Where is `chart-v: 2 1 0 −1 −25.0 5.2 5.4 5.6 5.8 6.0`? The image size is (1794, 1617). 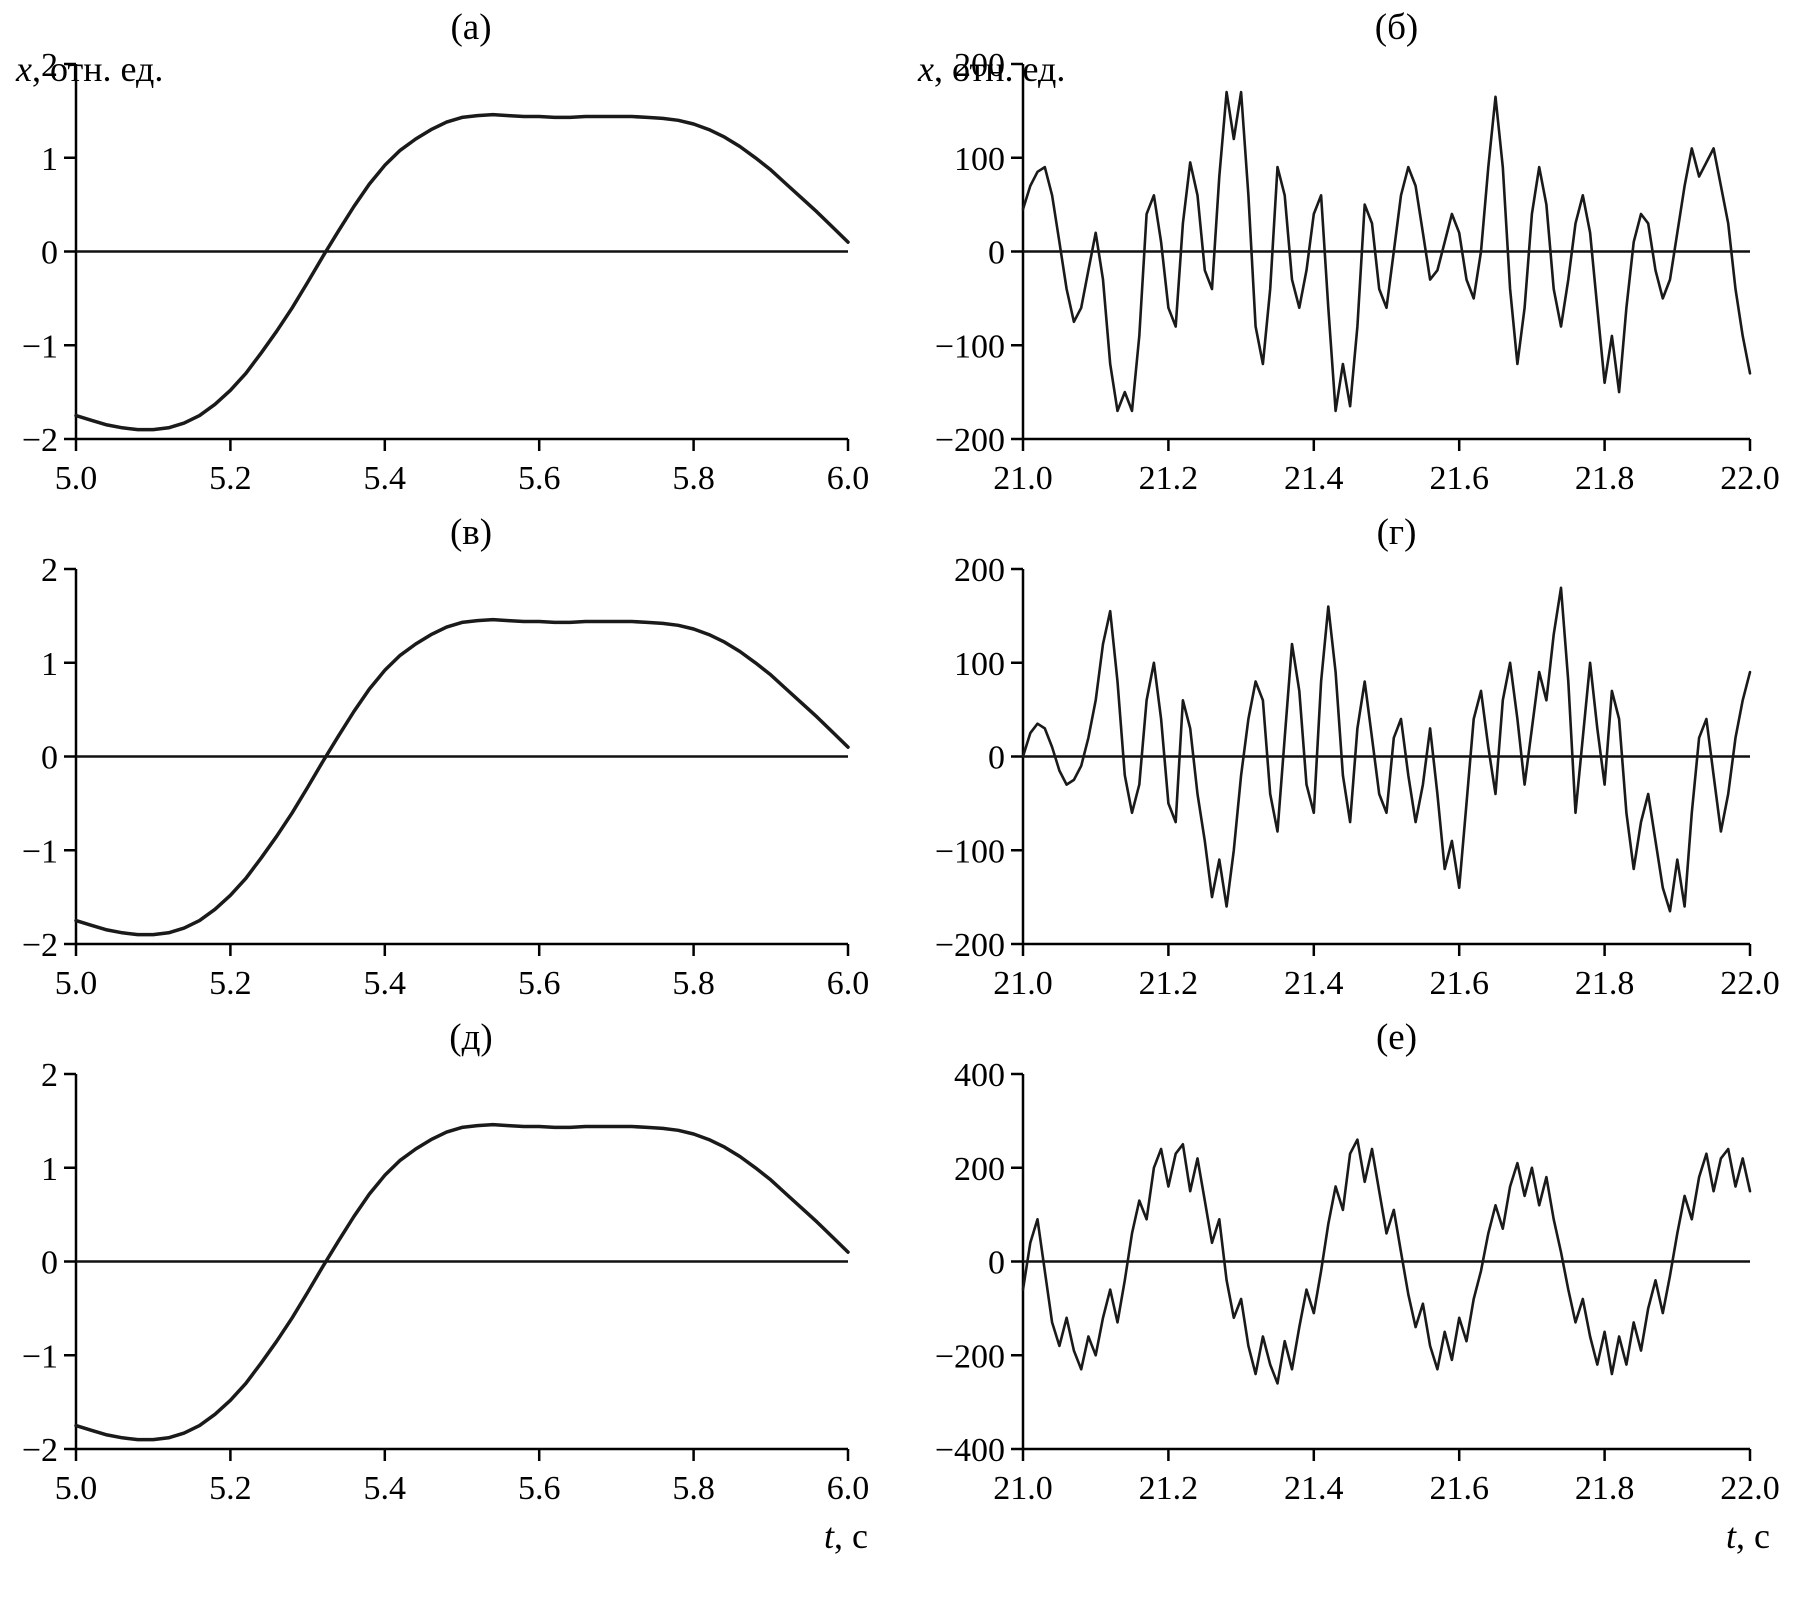
chart-v: 2 1 0 −1 −25.0 5.2 5.4 5.6 5.8 6.0 is located at coordinates (445, 777).